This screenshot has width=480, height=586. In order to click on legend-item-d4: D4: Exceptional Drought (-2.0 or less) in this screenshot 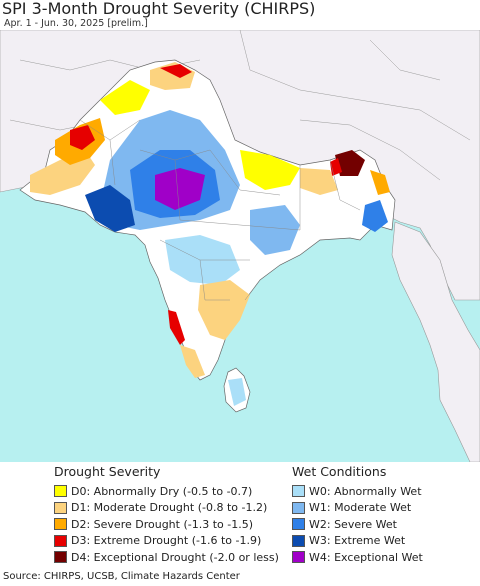, I will do `click(166, 557)`.